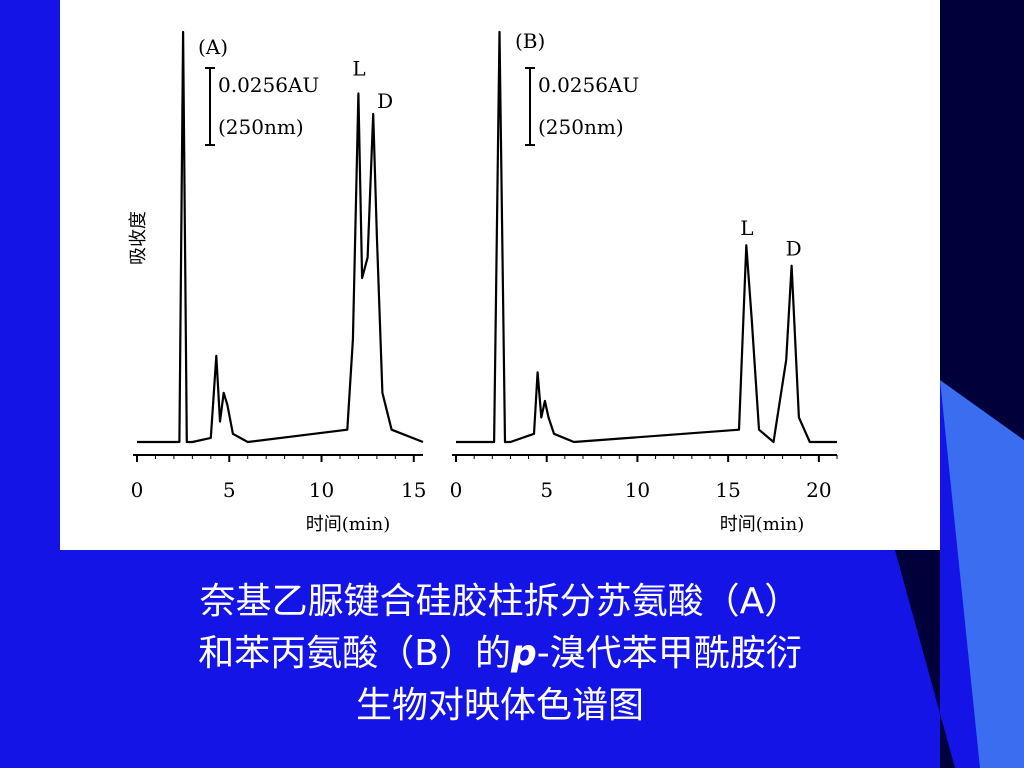 The height and width of the screenshot is (768, 1024). What do you see at coordinates (213, 47) in the screenshot?
I see `panel-label: (A)` at bounding box center [213, 47].